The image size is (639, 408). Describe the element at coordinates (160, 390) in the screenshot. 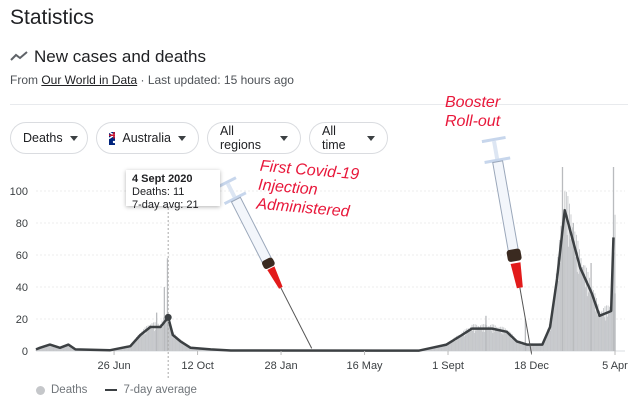

I see `legend-average: 7-day average` at that location.